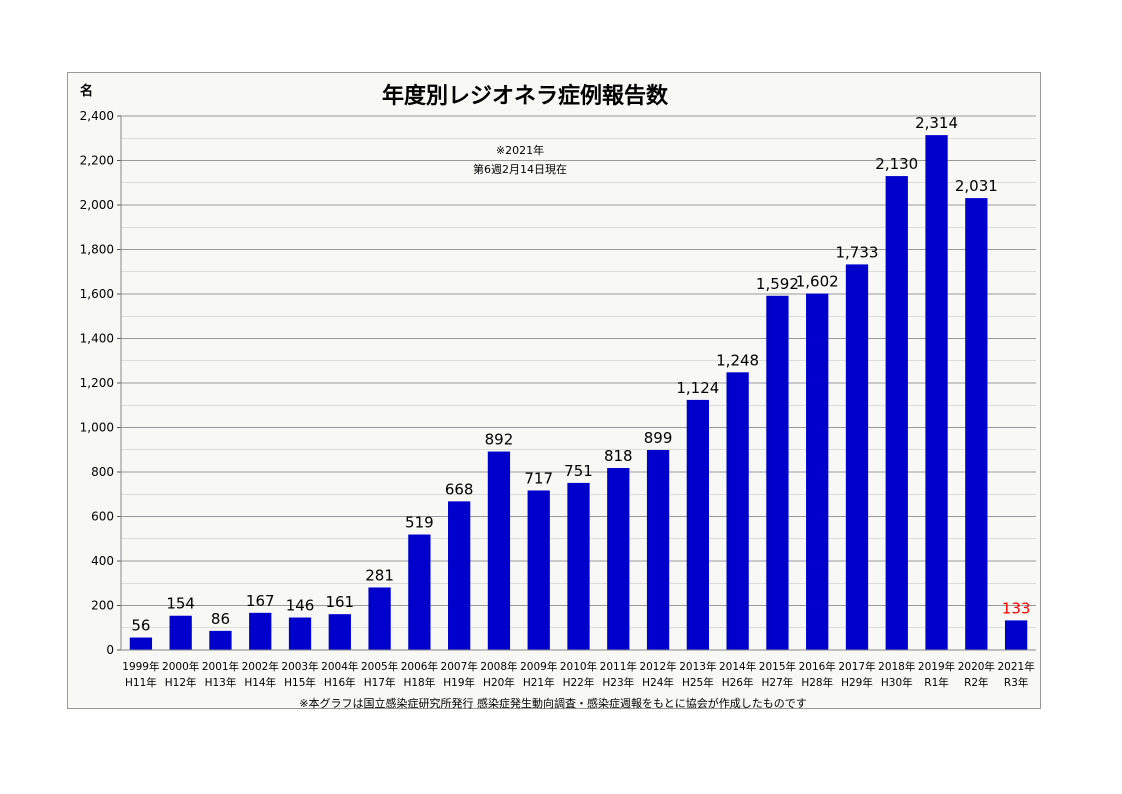 This screenshot has height=794, width=1122. I want to click on y-tick-label: 2,000, so click(97, 205).